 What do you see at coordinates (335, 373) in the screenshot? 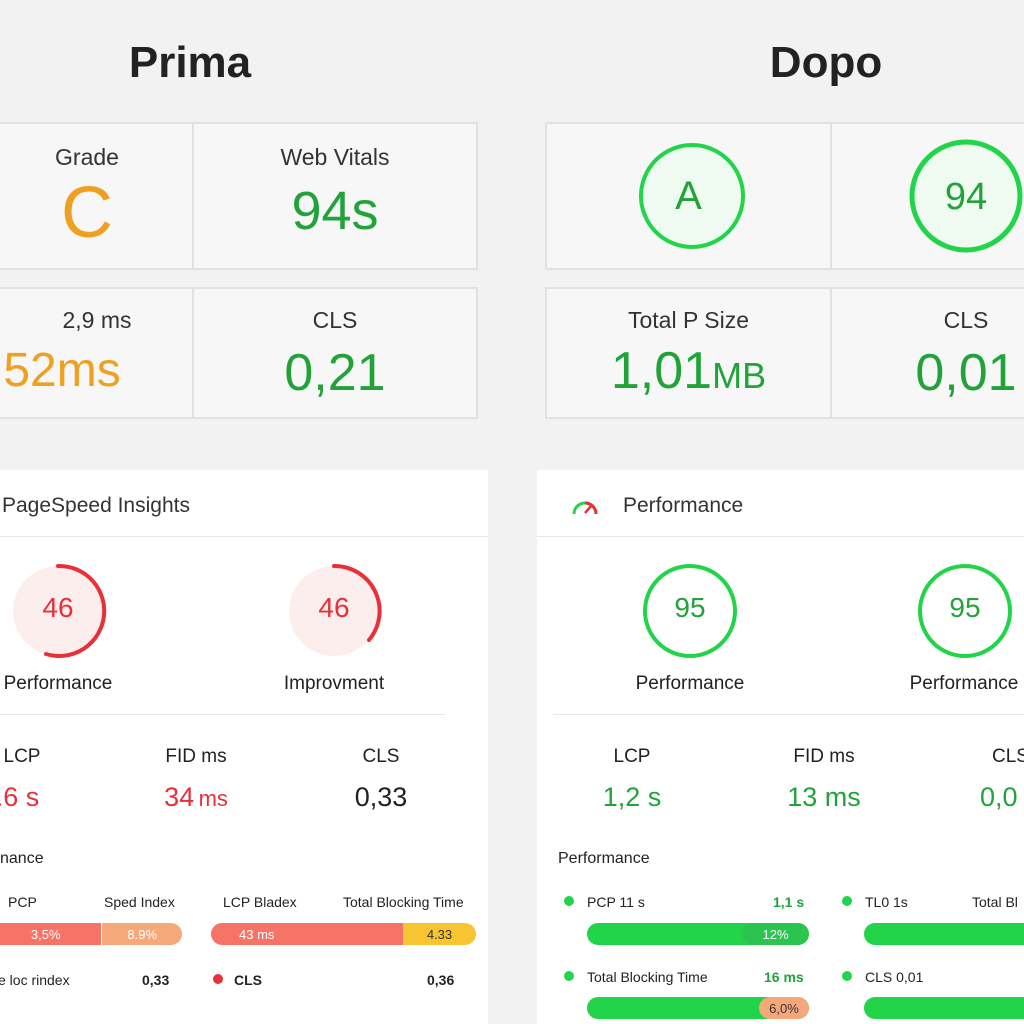
I see `cls-value: 0,21` at bounding box center [335, 373].